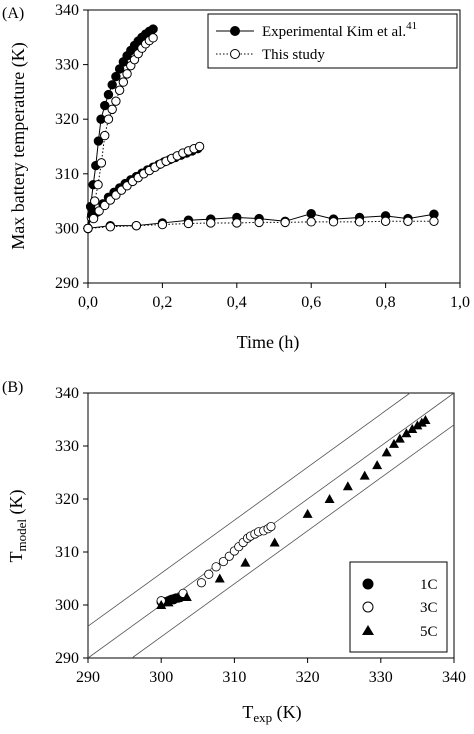  Describe the element at coordinates (260, 224) in the screenshot. I see `chart-a-series-line-1c-this-study` at that location.